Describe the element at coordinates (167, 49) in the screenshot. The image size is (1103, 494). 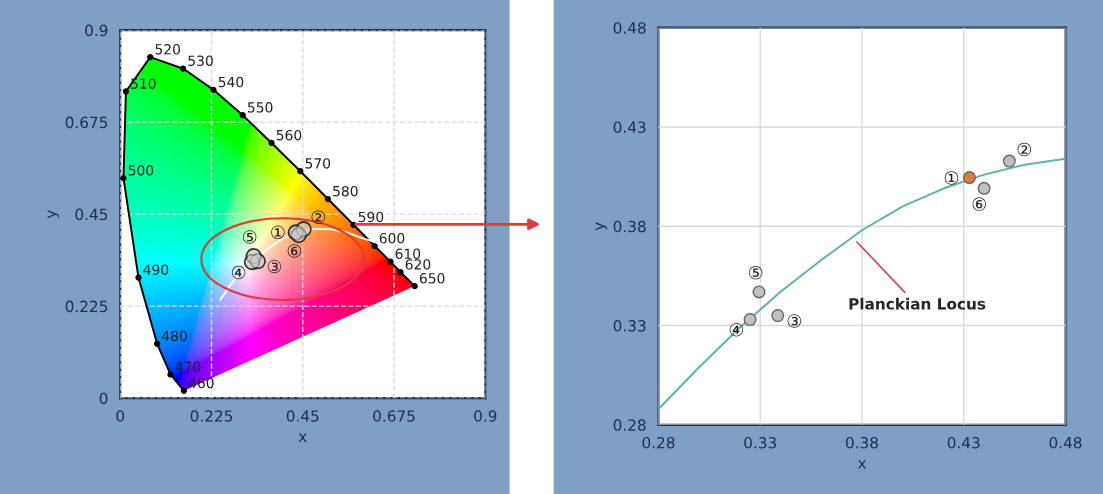
I see `annotation: 520` at that location.